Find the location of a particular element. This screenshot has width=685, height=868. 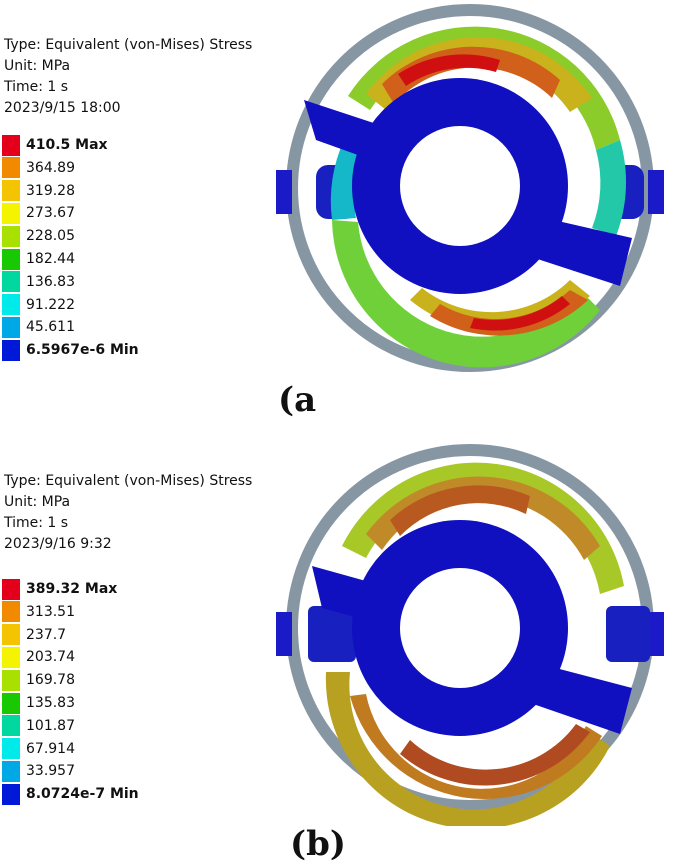

legend-entry: 203.74 is located at coordinates (38, 657).